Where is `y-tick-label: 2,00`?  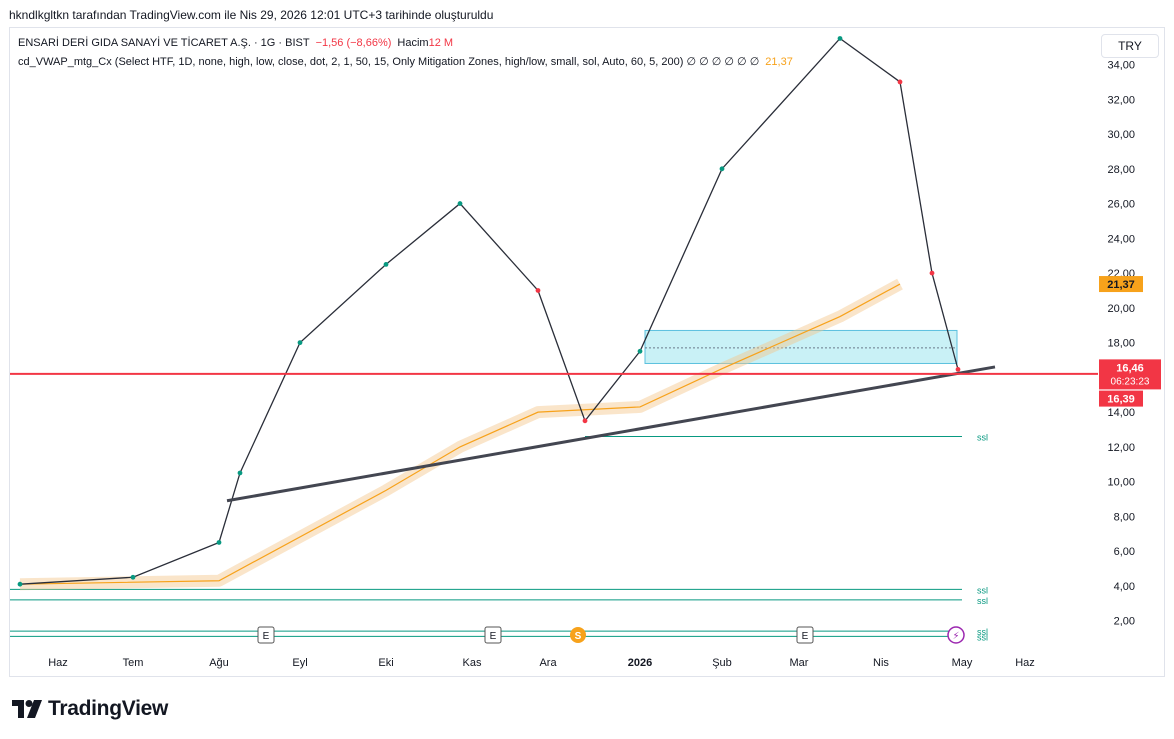 y-tick-label: 2,00 is located at coordinates (1124, 622).